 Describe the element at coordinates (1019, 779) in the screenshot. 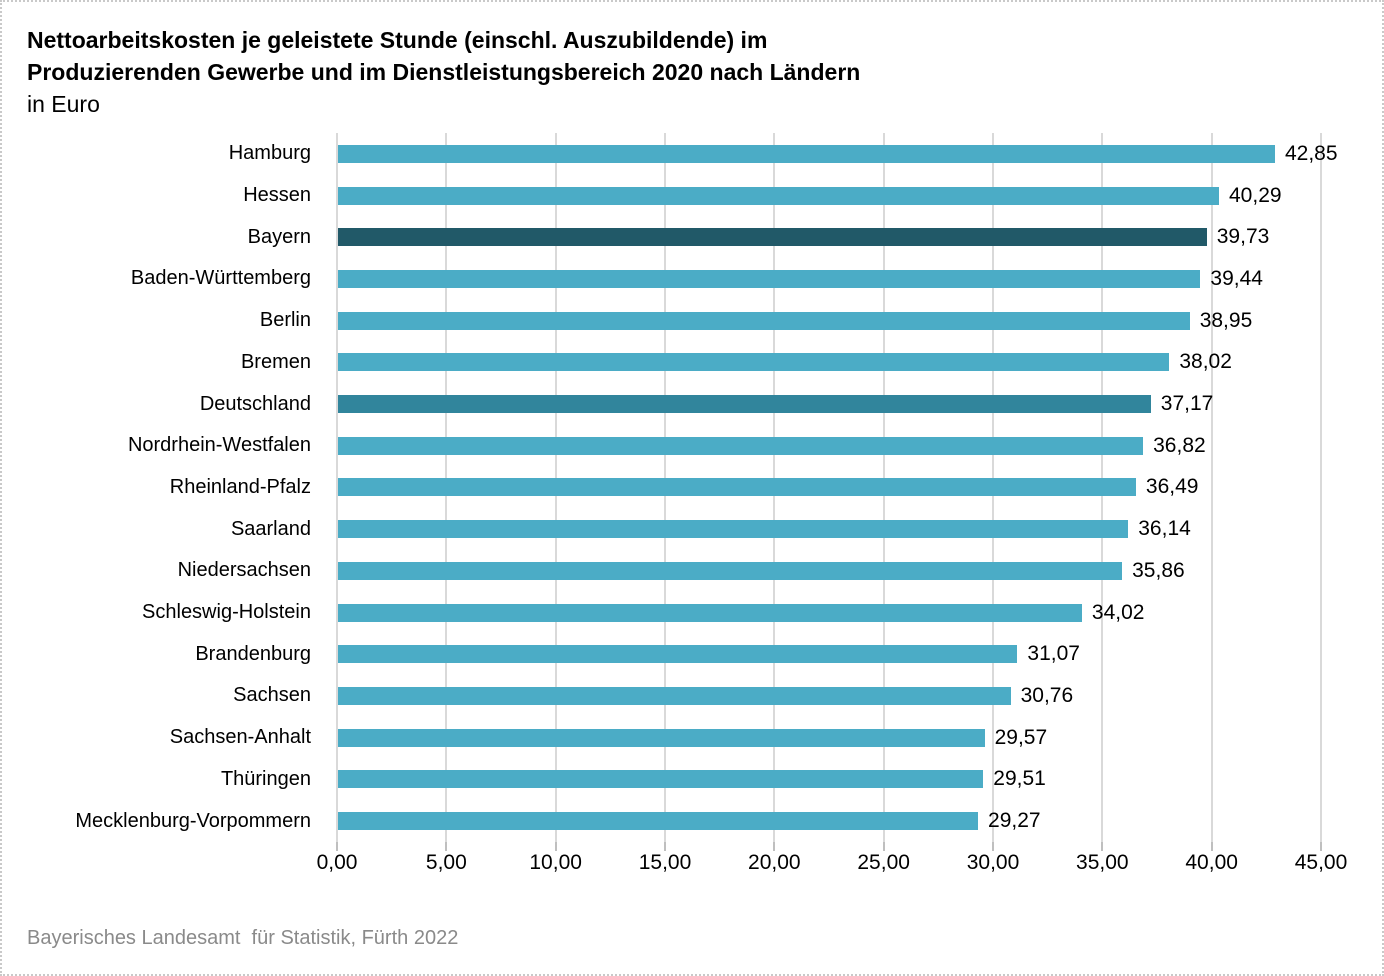

I see `value-label: 29,51` at that location.